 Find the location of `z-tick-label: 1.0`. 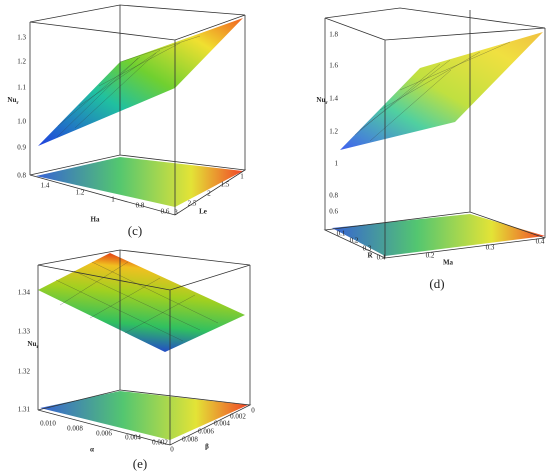

z-tick-label: 1.0 is located at coordinates (21, 122).